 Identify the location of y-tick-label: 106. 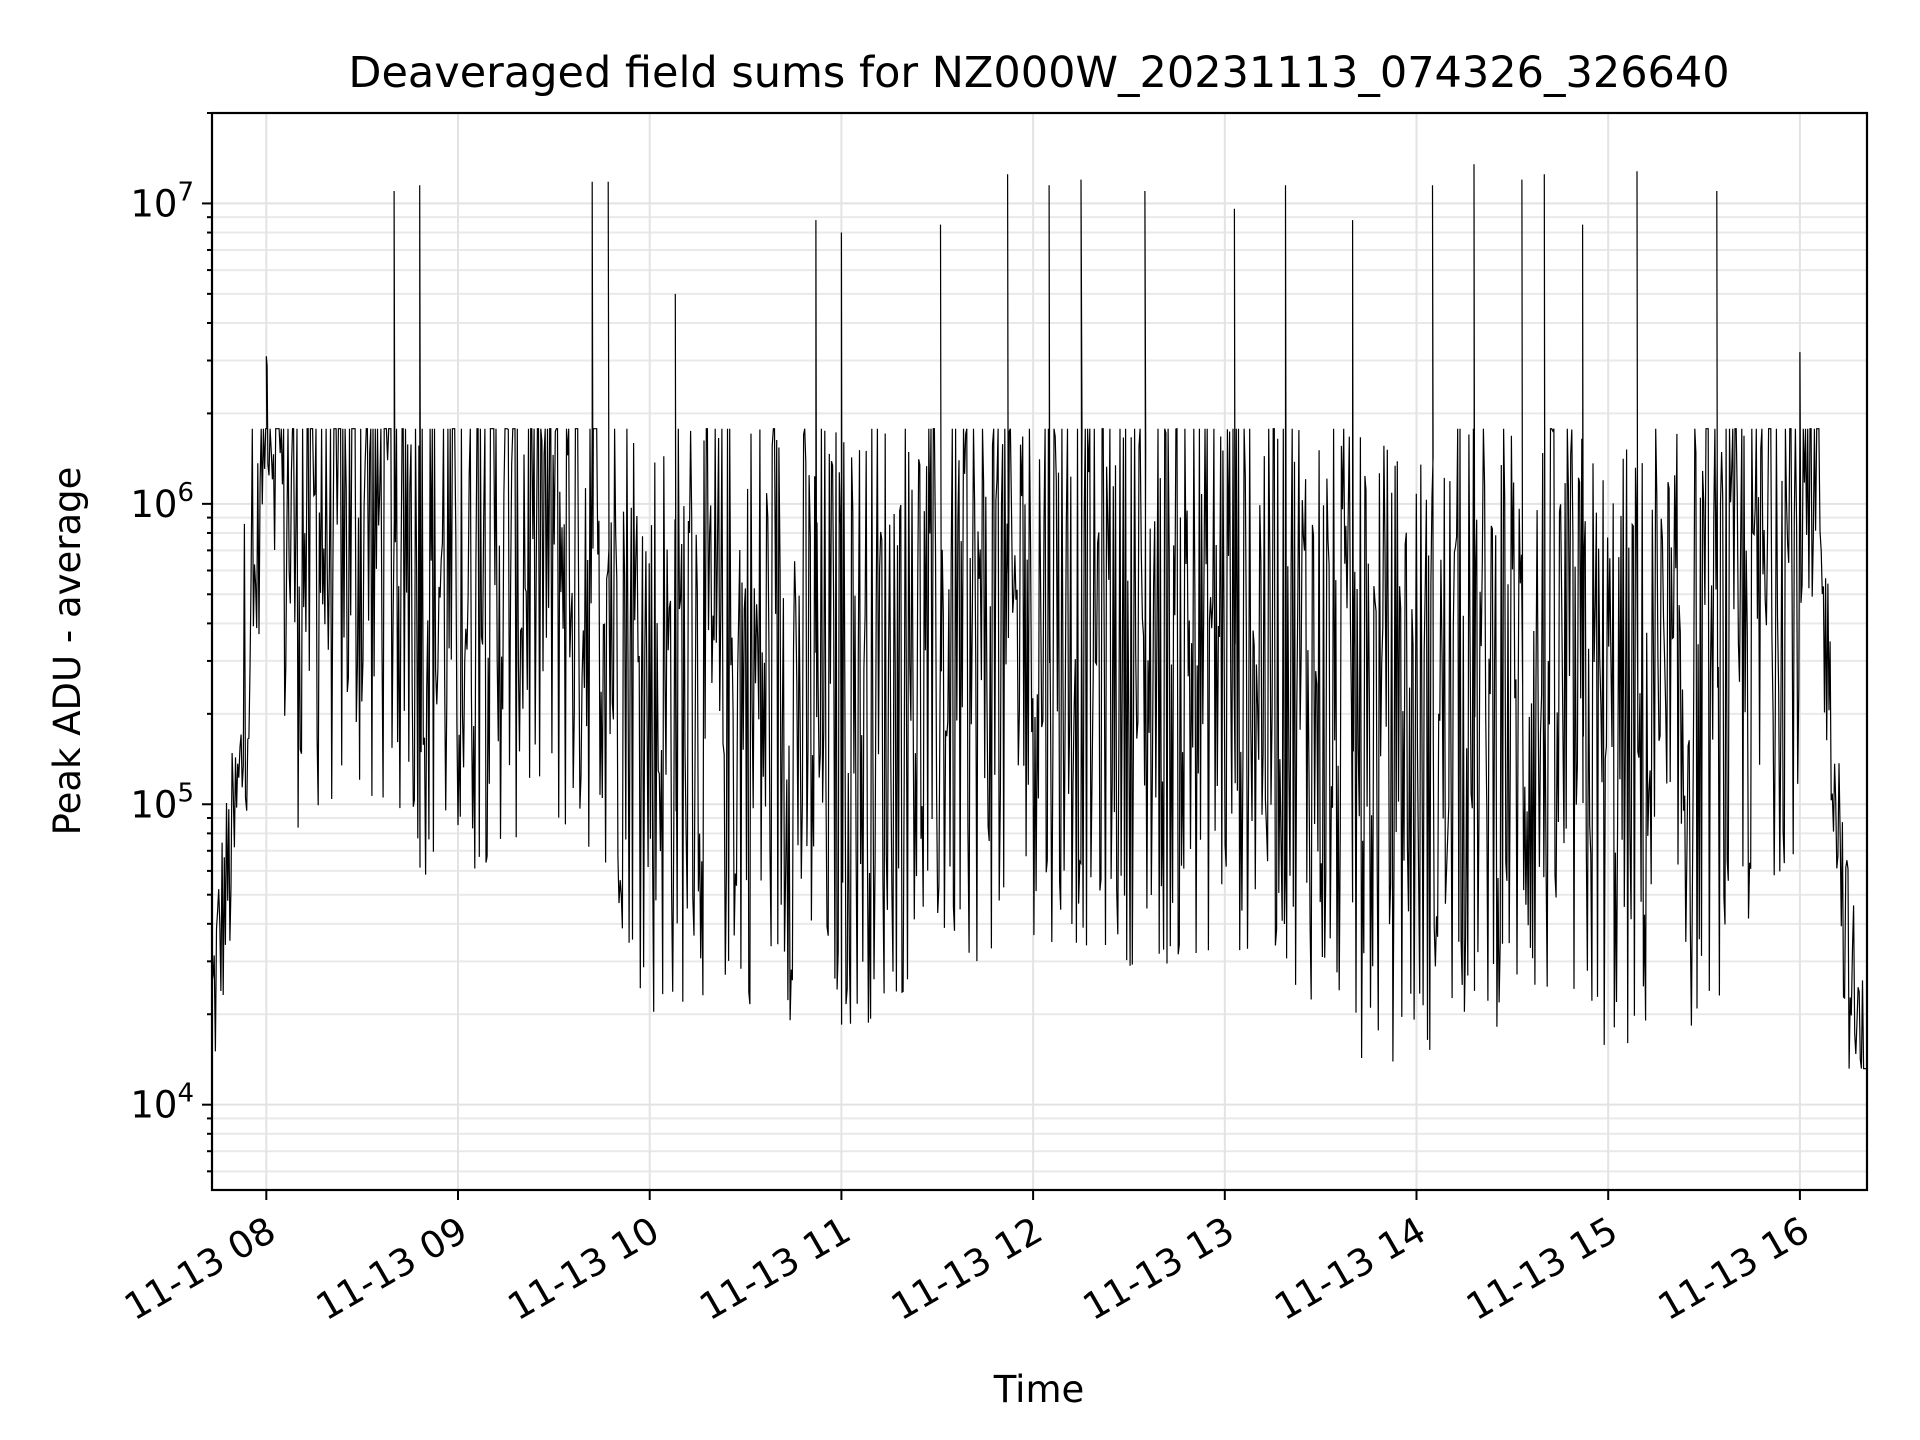
(162, 502).